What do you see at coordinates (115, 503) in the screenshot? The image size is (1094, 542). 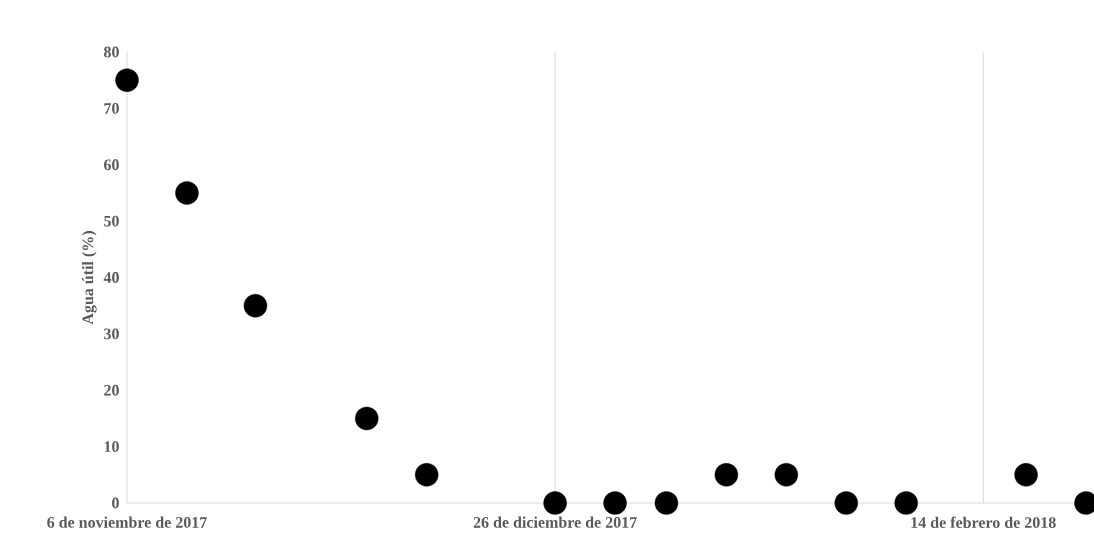 I see `y-tick-label: 0` at bounding box center [115, 503].